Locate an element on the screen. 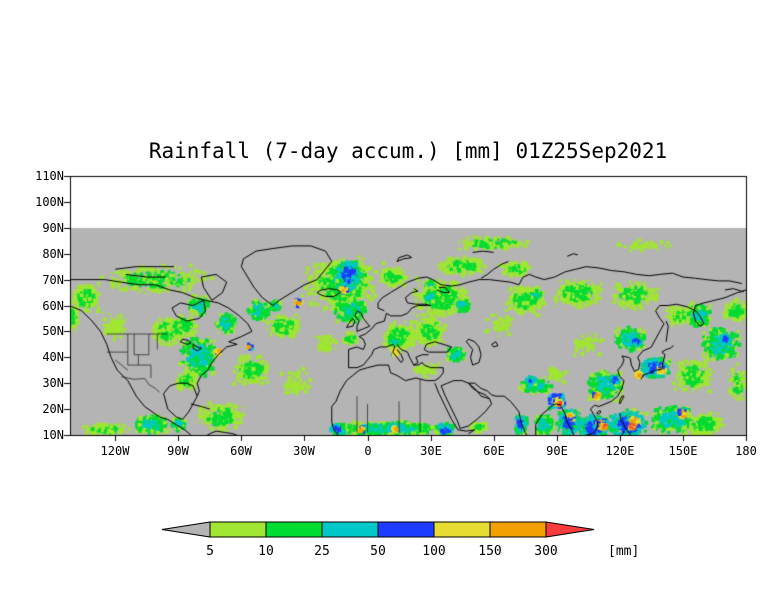 Image resolution: width=784 pixels, height=612 pixels. x-tick-label: 120E is located at coordinates (620, 451).